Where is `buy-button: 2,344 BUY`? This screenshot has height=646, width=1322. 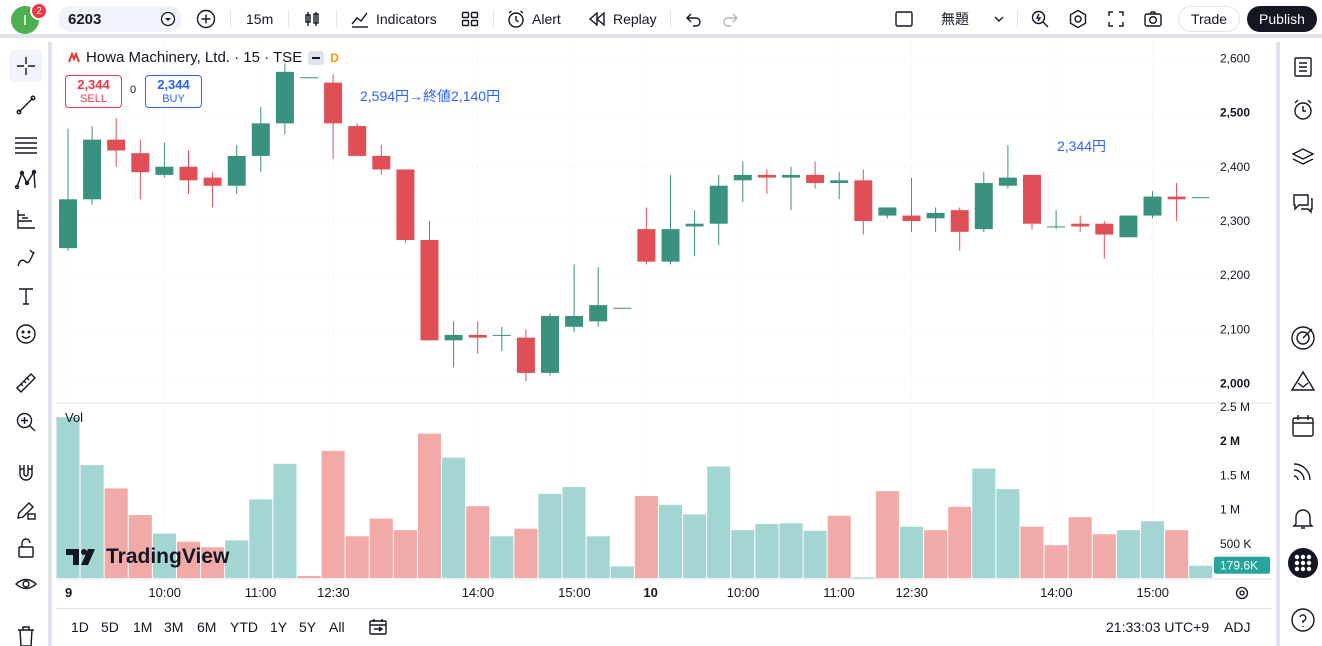 buy-button: 2,344 BUY is located at coordinates (173, 91).